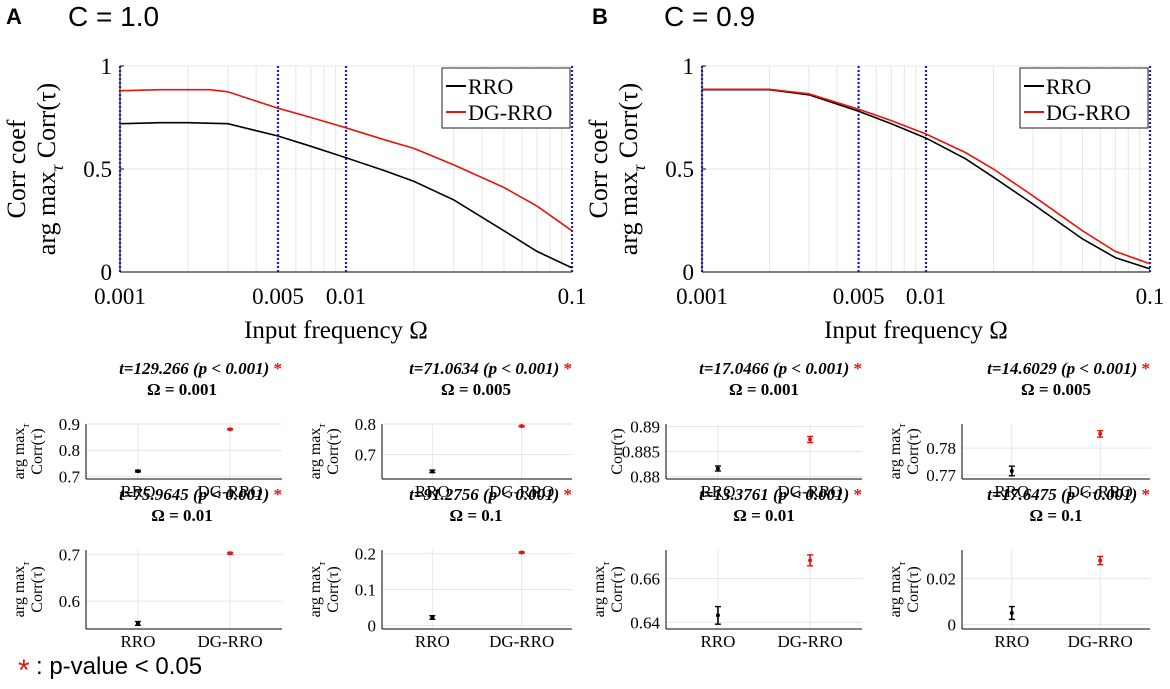  I want to click on footnote: * : p-value < 0.05, so click(110, 670).